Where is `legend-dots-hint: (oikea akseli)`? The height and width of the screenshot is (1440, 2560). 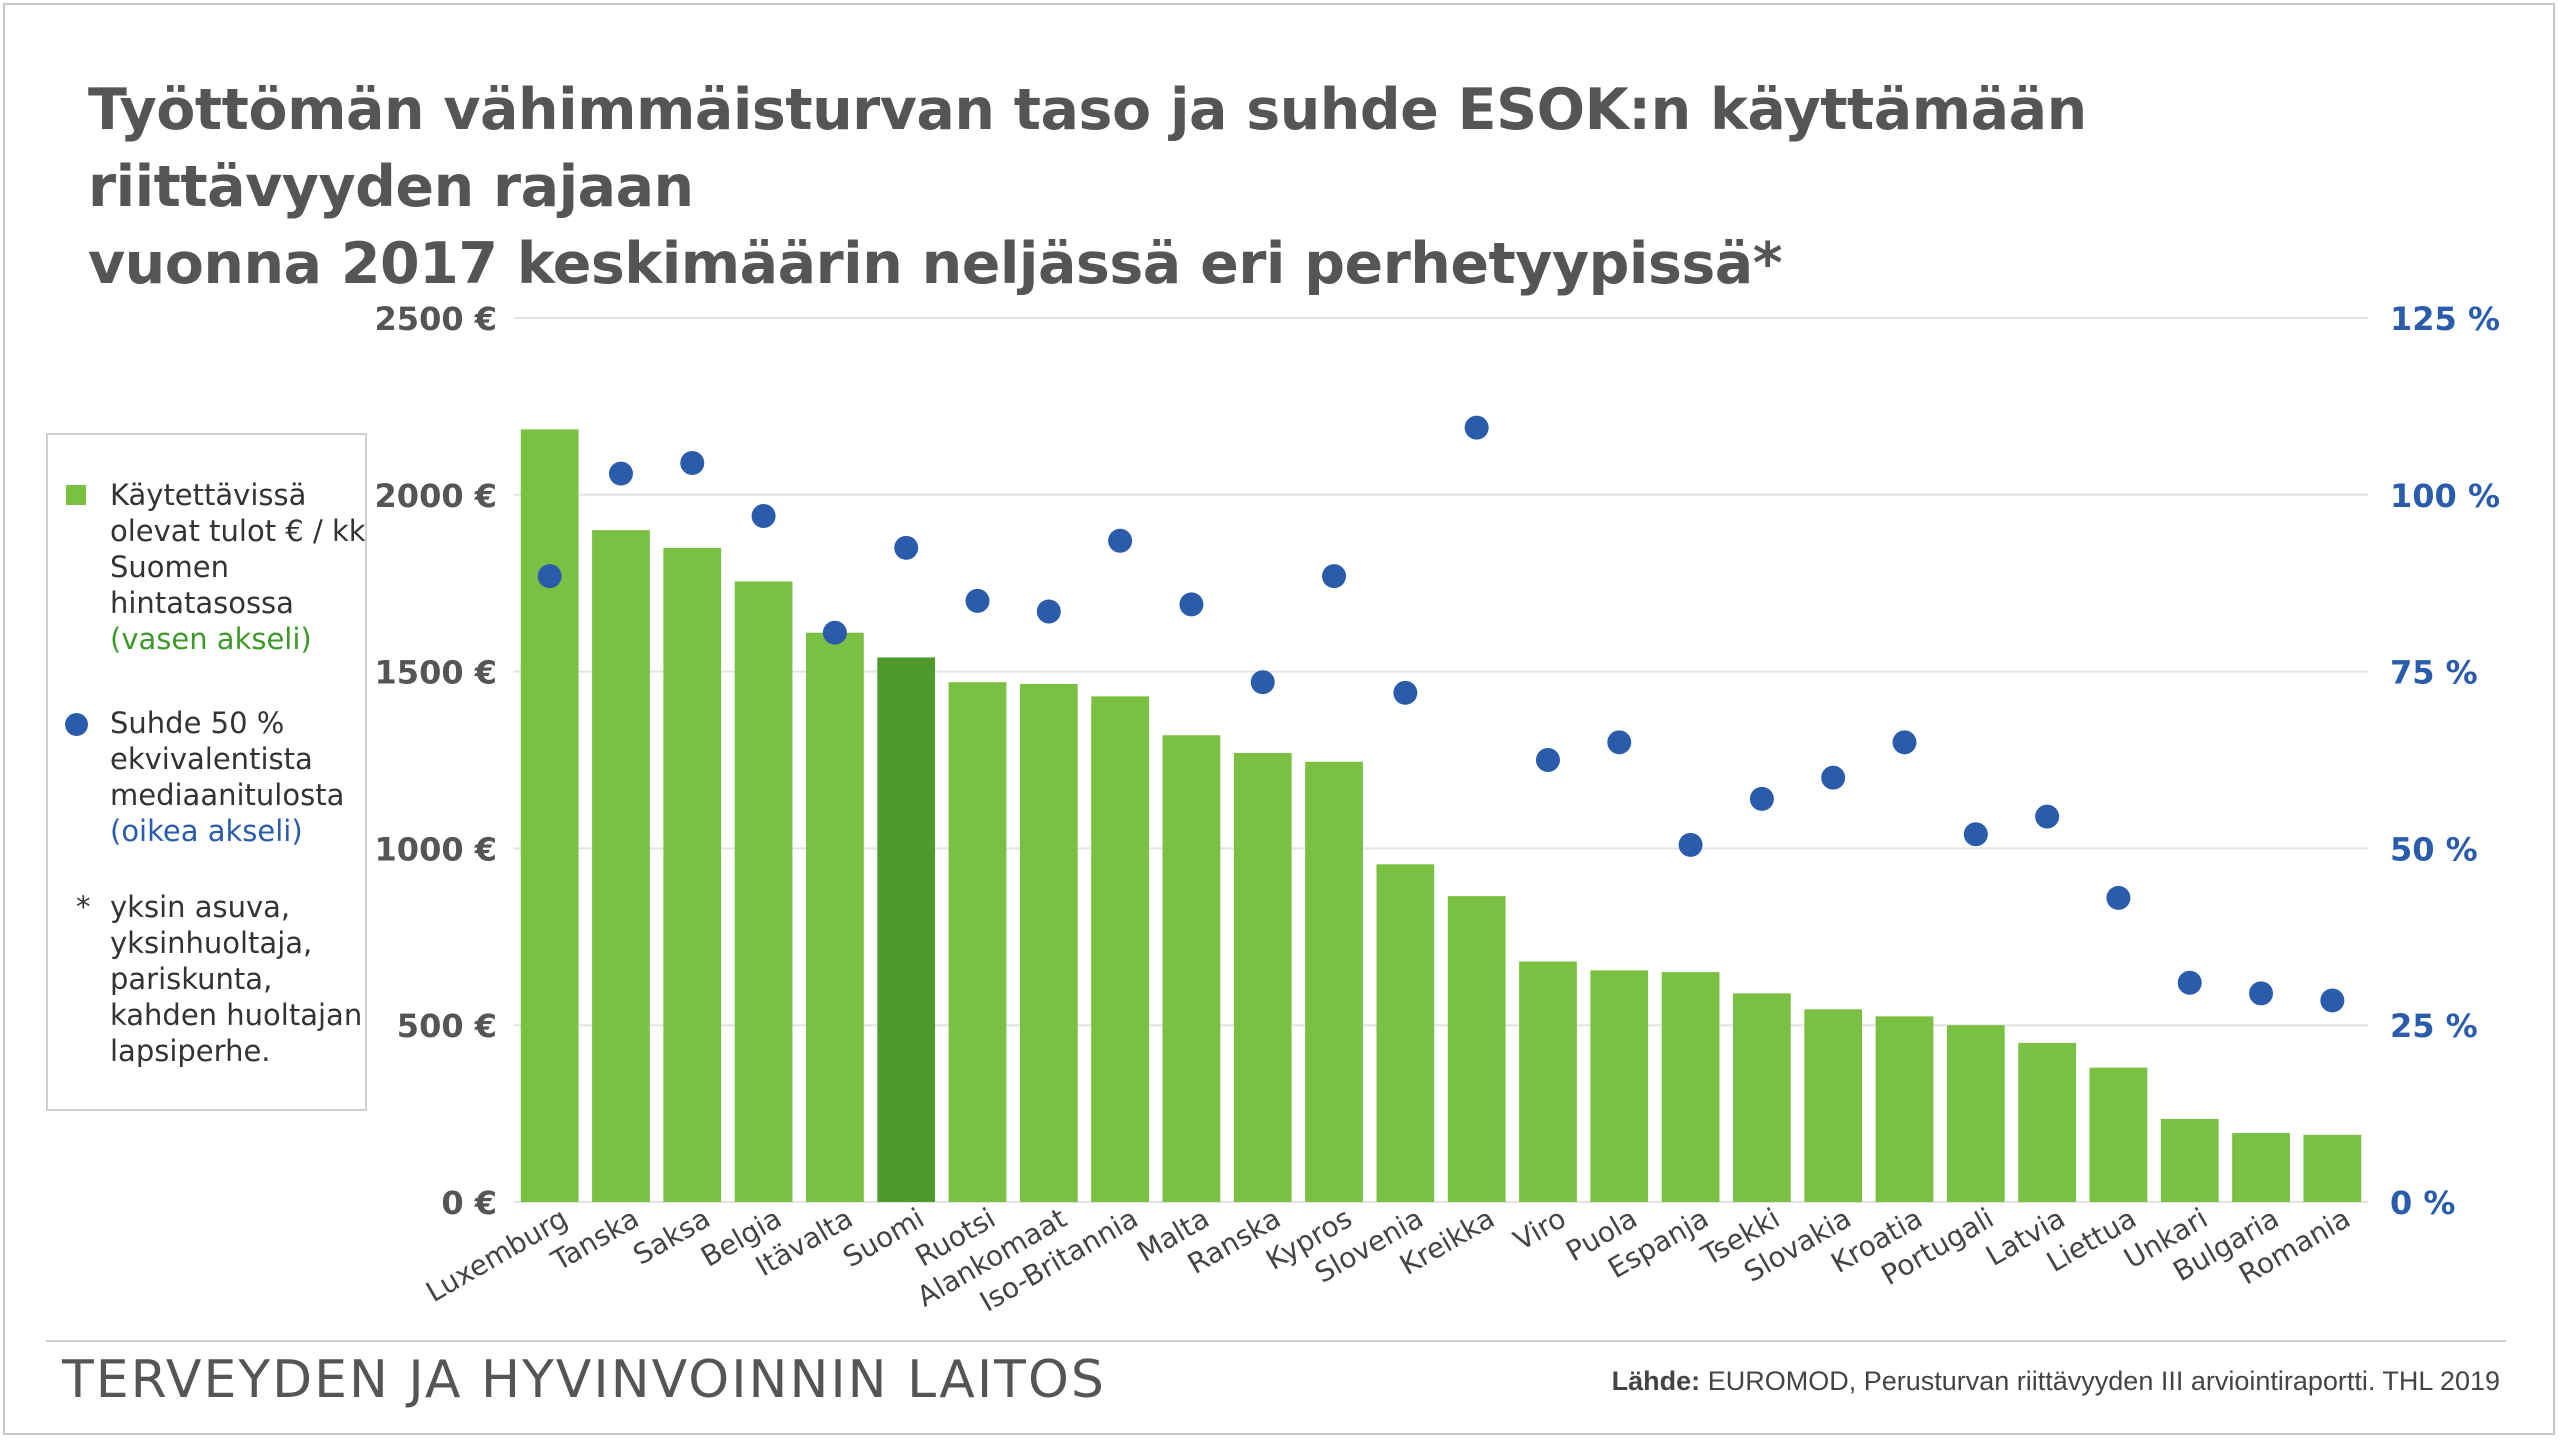 legend-dots-hint: (oikea akseli) is located at coordinates (206, 831).